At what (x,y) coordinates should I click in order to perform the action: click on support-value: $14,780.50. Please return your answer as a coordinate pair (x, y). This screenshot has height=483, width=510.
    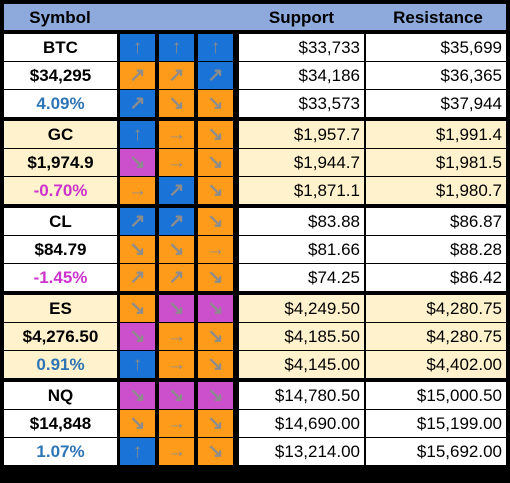
    Looking at the image, I should click on (301, 395).